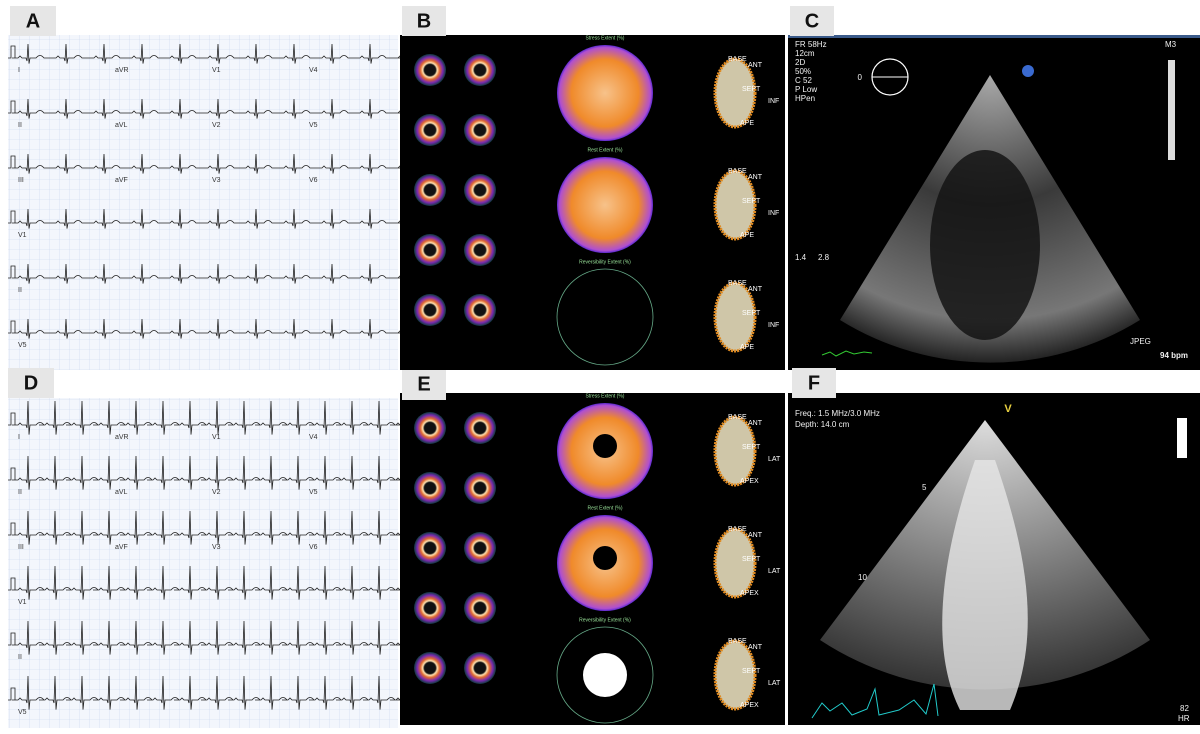 The image size is (1200, 734). Describe the element at coordinates (994, 36) in the screenshot. I see `echo-c-bar` at that location.